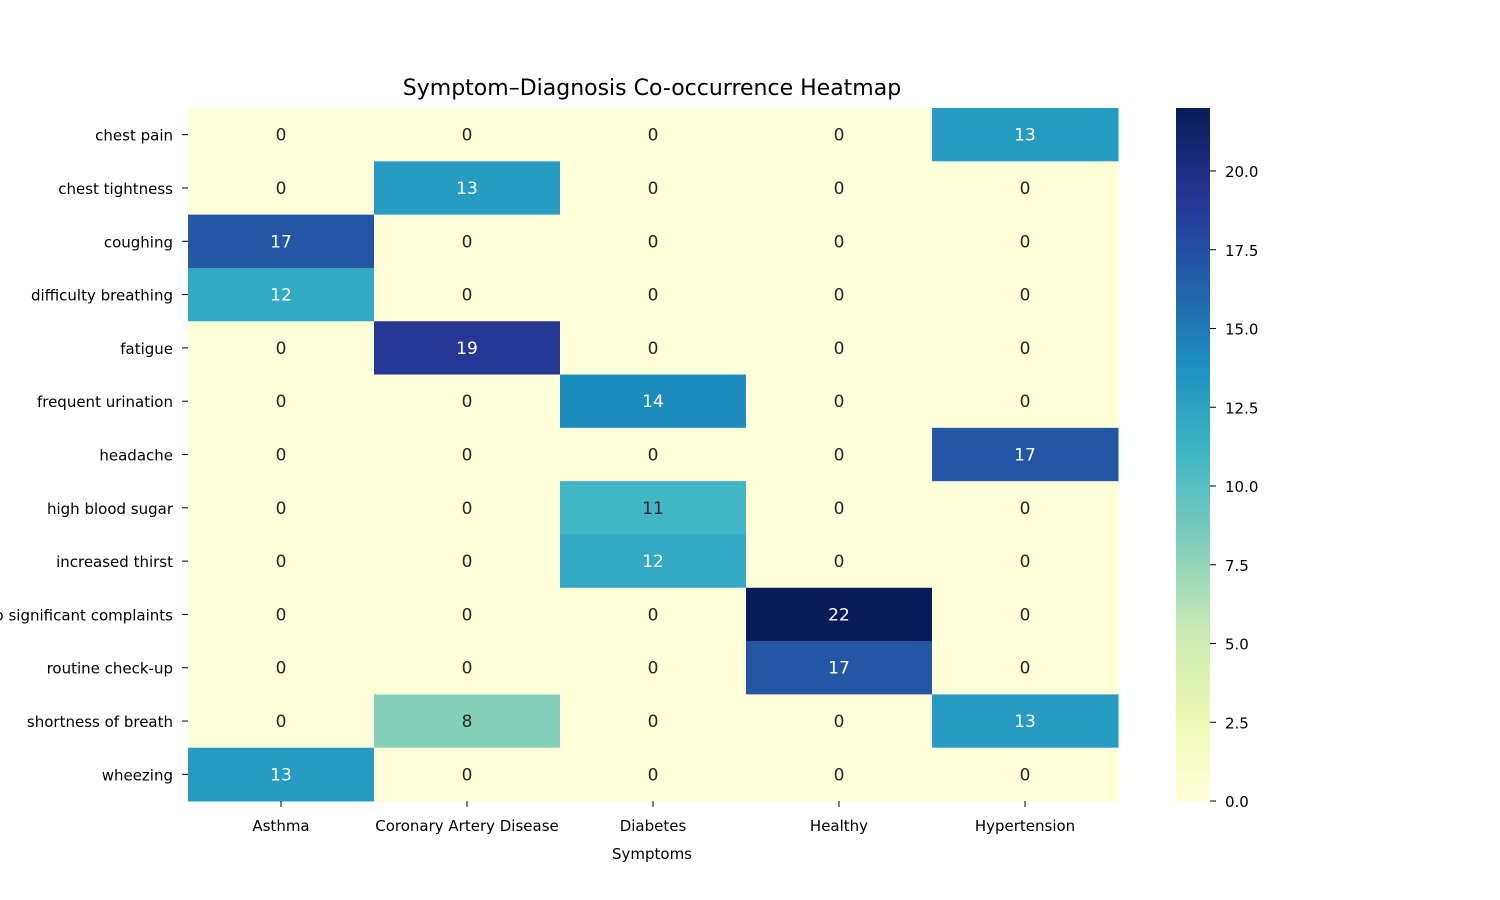  Describe the element at coordinates (1237, 645) in the screenshot. I see `colorbar-tick-label: 5.0` at that location.